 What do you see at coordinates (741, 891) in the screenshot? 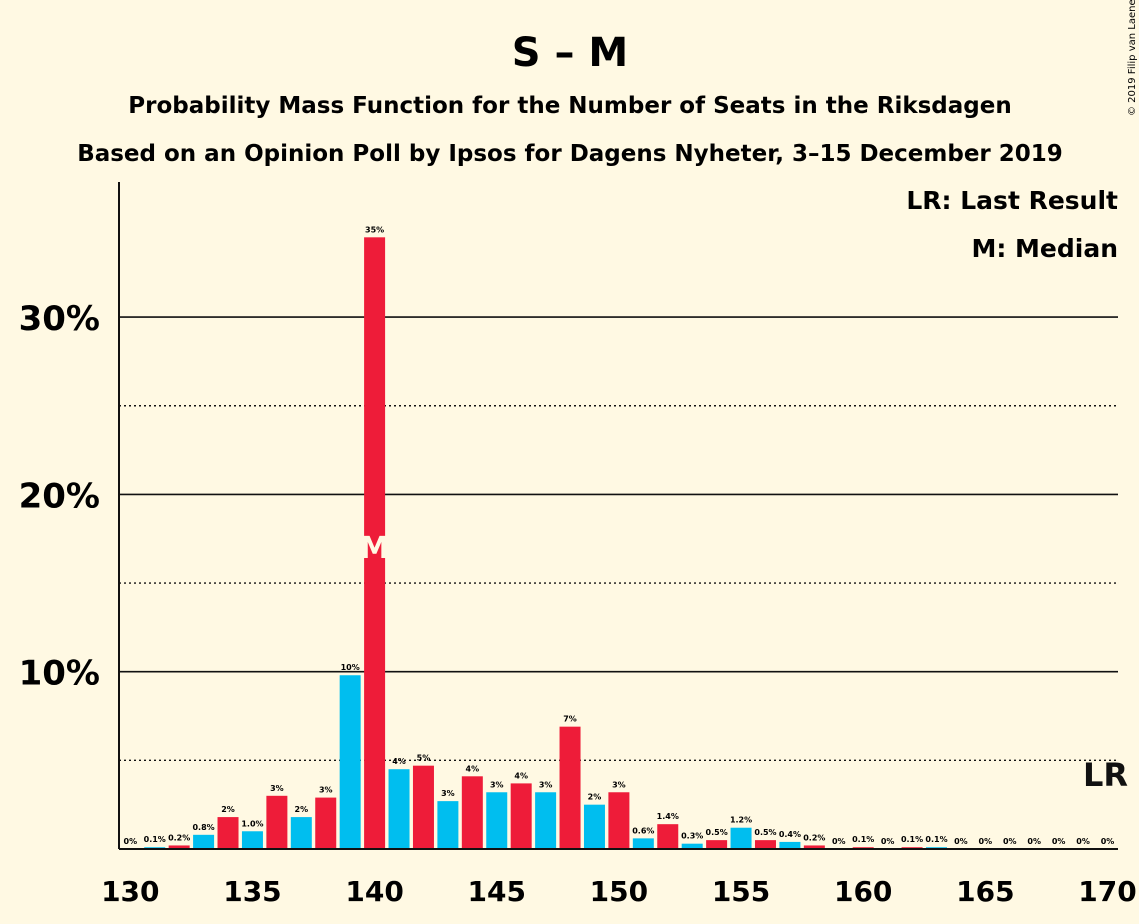
I see `x-tick-label: 155` at bounding box center [741, 891].